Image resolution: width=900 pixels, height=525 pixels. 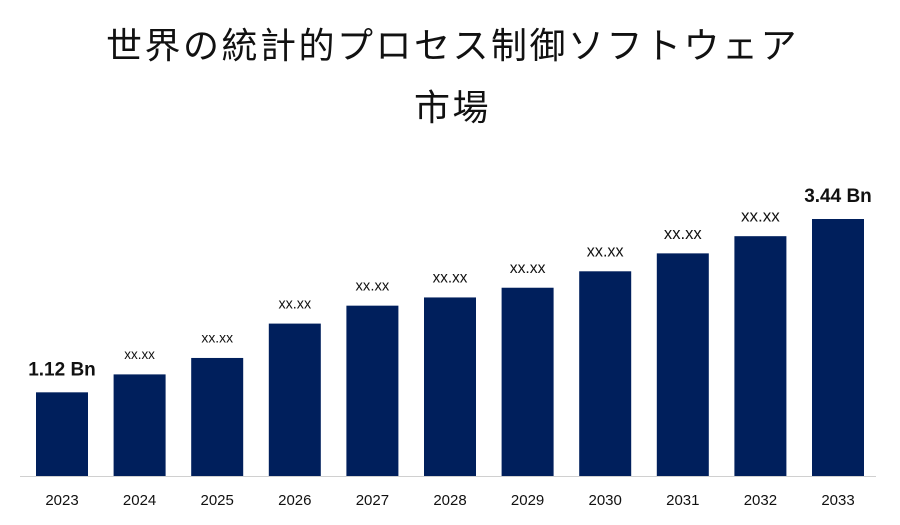 What do you see at coordinates (449, 500) in the screenshot?
I see `x-tick-label: 2028` at bounding box center [449, 500].